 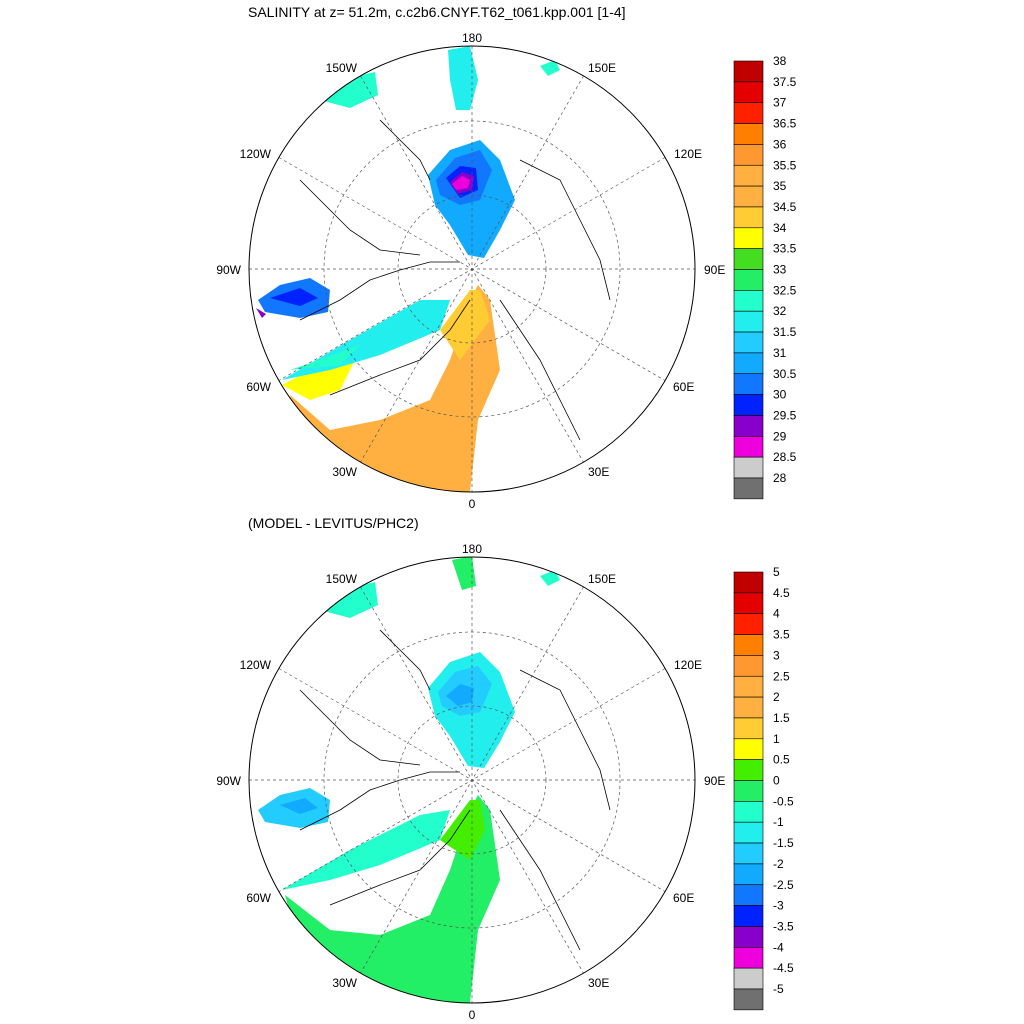 What do you see at coordinates (785, 374) in the screenshot?
I see `colorbar-tick-label: 30.5` at bounding box center [785, 374].